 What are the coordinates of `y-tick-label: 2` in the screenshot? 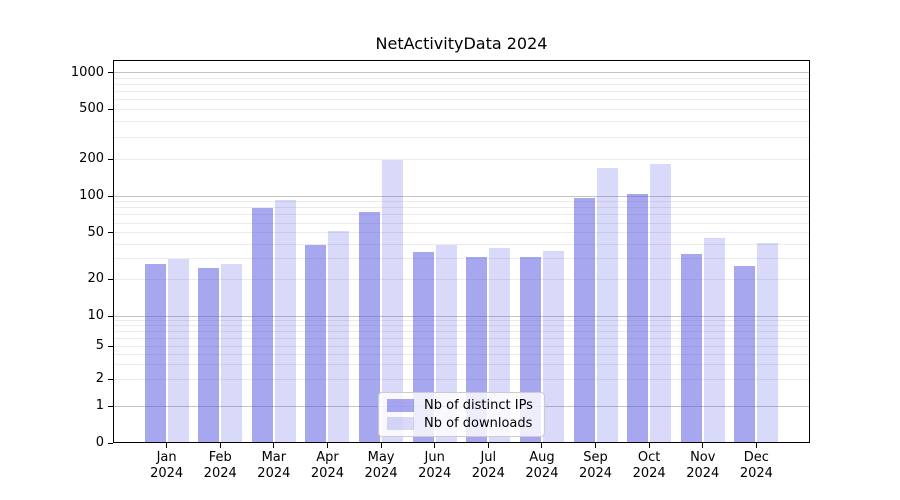 It's located at (99, 379).